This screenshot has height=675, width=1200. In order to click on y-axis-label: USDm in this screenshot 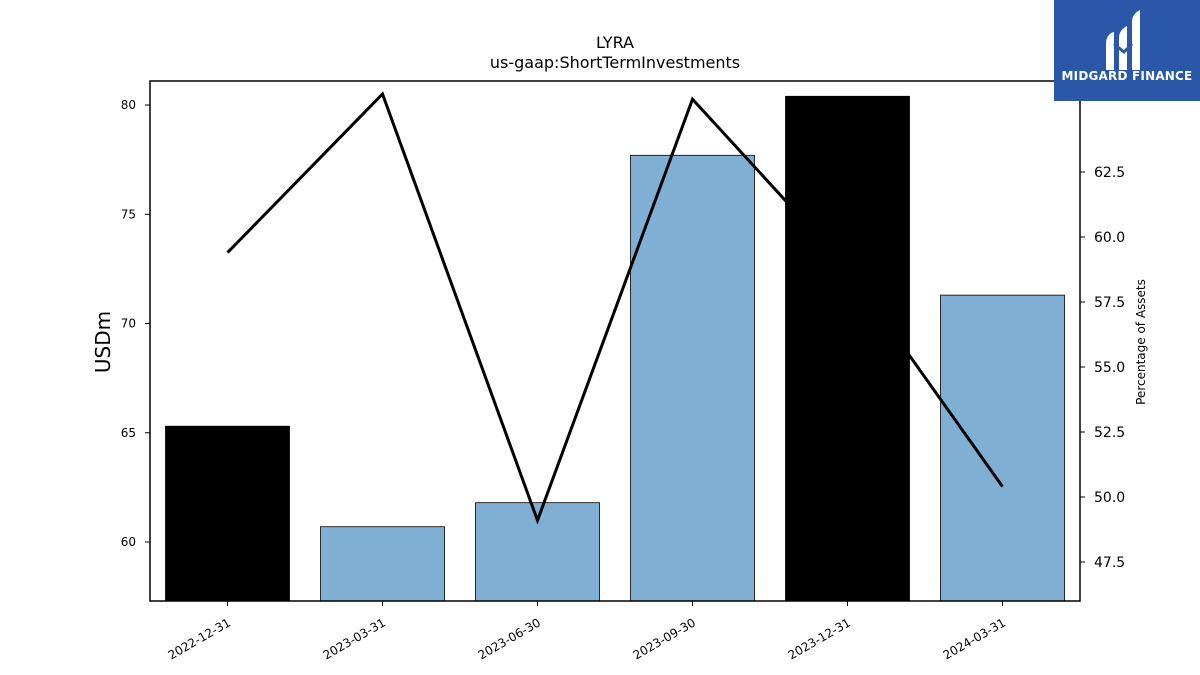, I will do `click(103, 342)`.